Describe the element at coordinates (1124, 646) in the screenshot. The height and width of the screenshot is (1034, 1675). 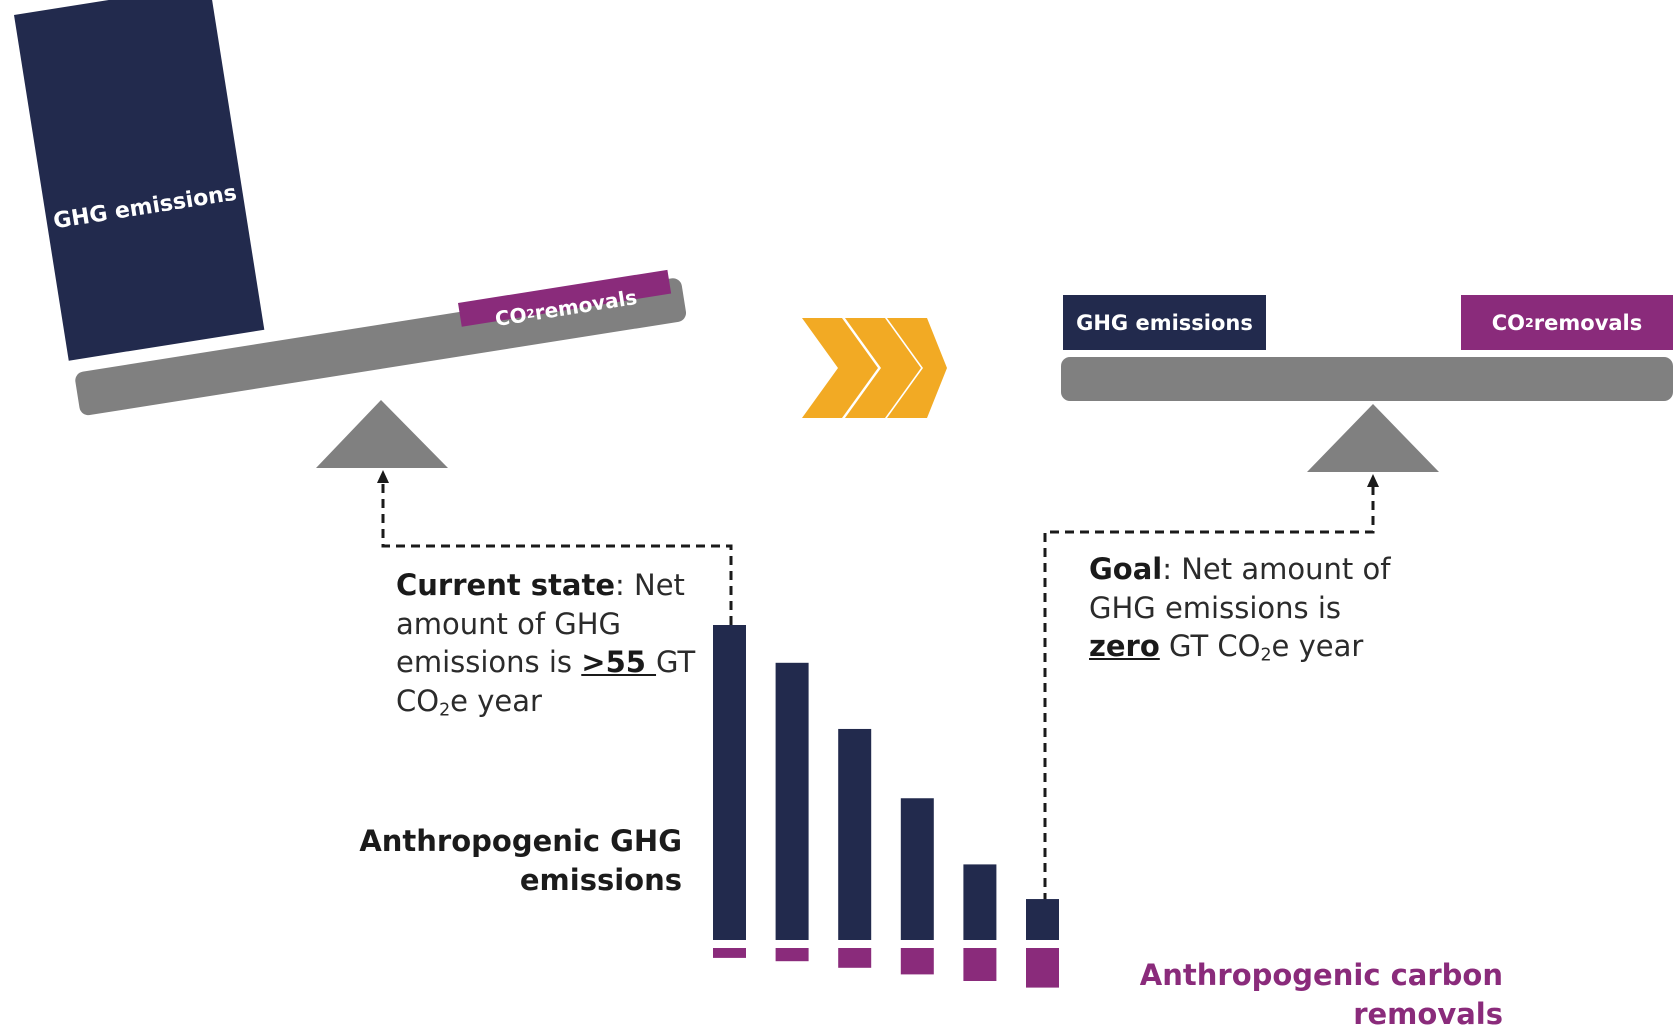
I see `goal-value: zero` at that location.